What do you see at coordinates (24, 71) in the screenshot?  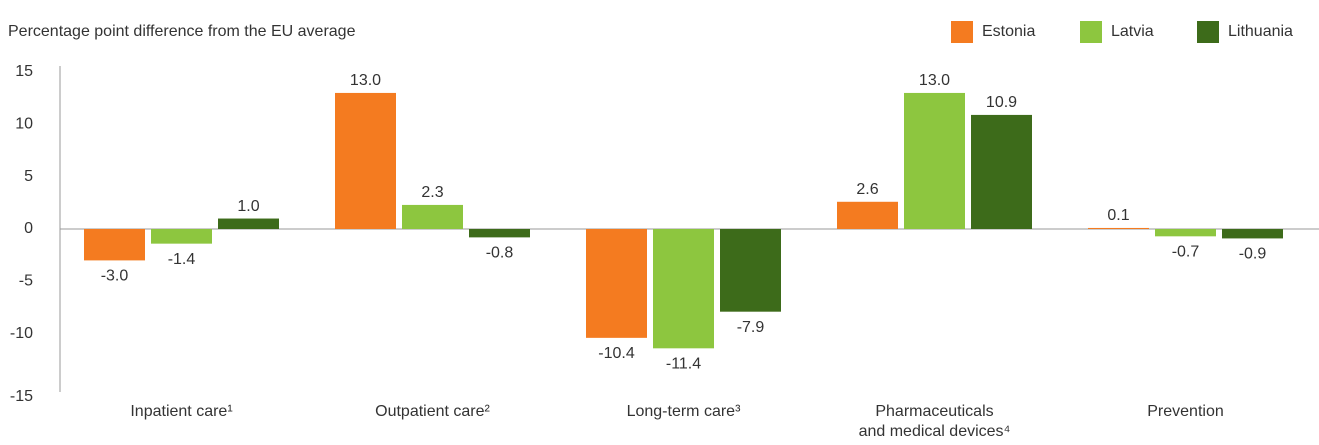 I see `y-tick-label: 15` at bounding box center [24, 71].